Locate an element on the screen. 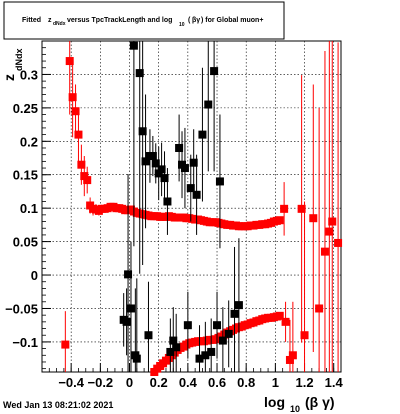 Image resolution: width=400 pixels, height=414 pixels. x-tick-label: −0.4 is located at coordinates (71, 382).